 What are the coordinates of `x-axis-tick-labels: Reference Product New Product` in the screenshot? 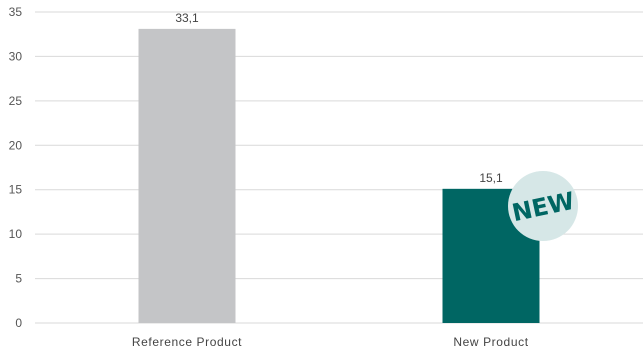 It's located at (330, 342).